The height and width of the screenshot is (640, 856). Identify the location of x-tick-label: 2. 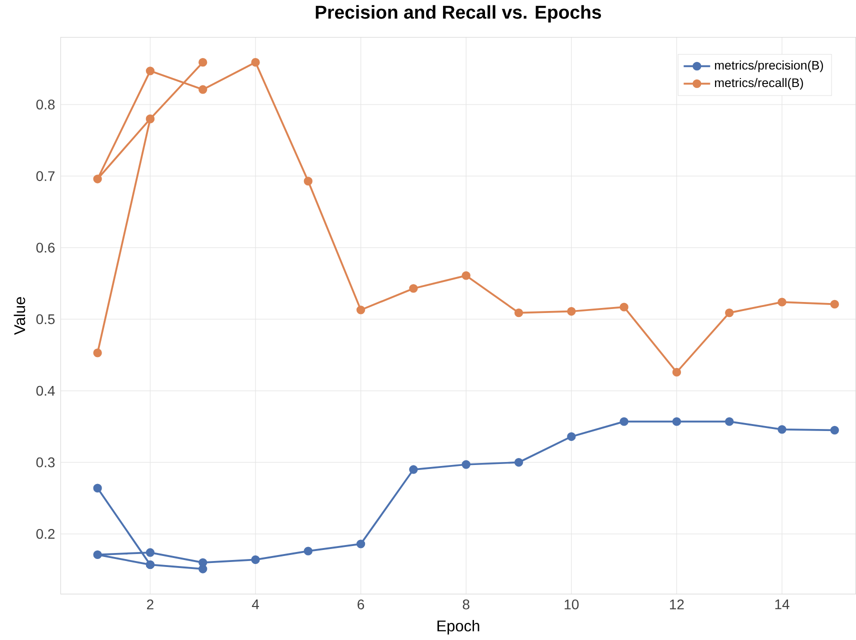
(150, 605).